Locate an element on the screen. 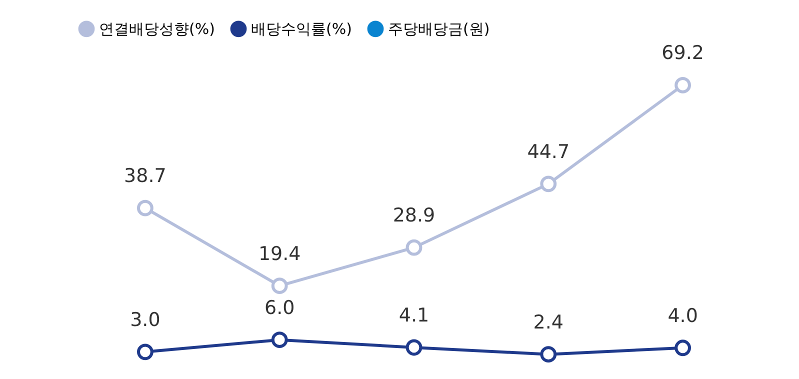 Image resolution: width=799 pixels, height=379 pixels. data-label: 28.9 is located at coordinates (414, 215).